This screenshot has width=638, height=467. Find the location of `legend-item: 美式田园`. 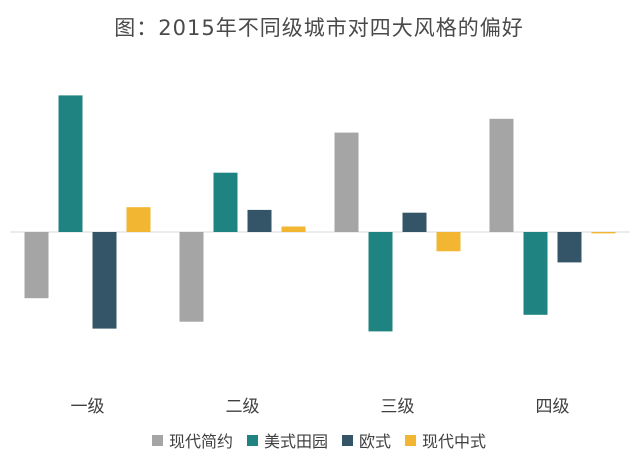

legend-item: 美式田园 is located at coordinates (287, 440).